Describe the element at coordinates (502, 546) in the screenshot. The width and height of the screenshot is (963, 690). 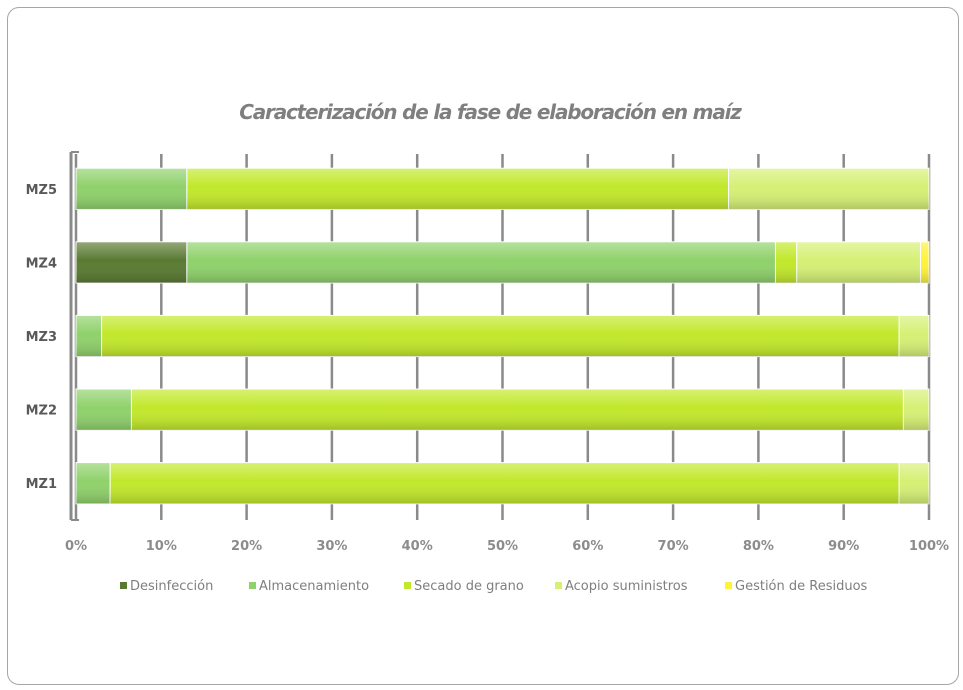
I see `x-tick-label: 50%` at that location.